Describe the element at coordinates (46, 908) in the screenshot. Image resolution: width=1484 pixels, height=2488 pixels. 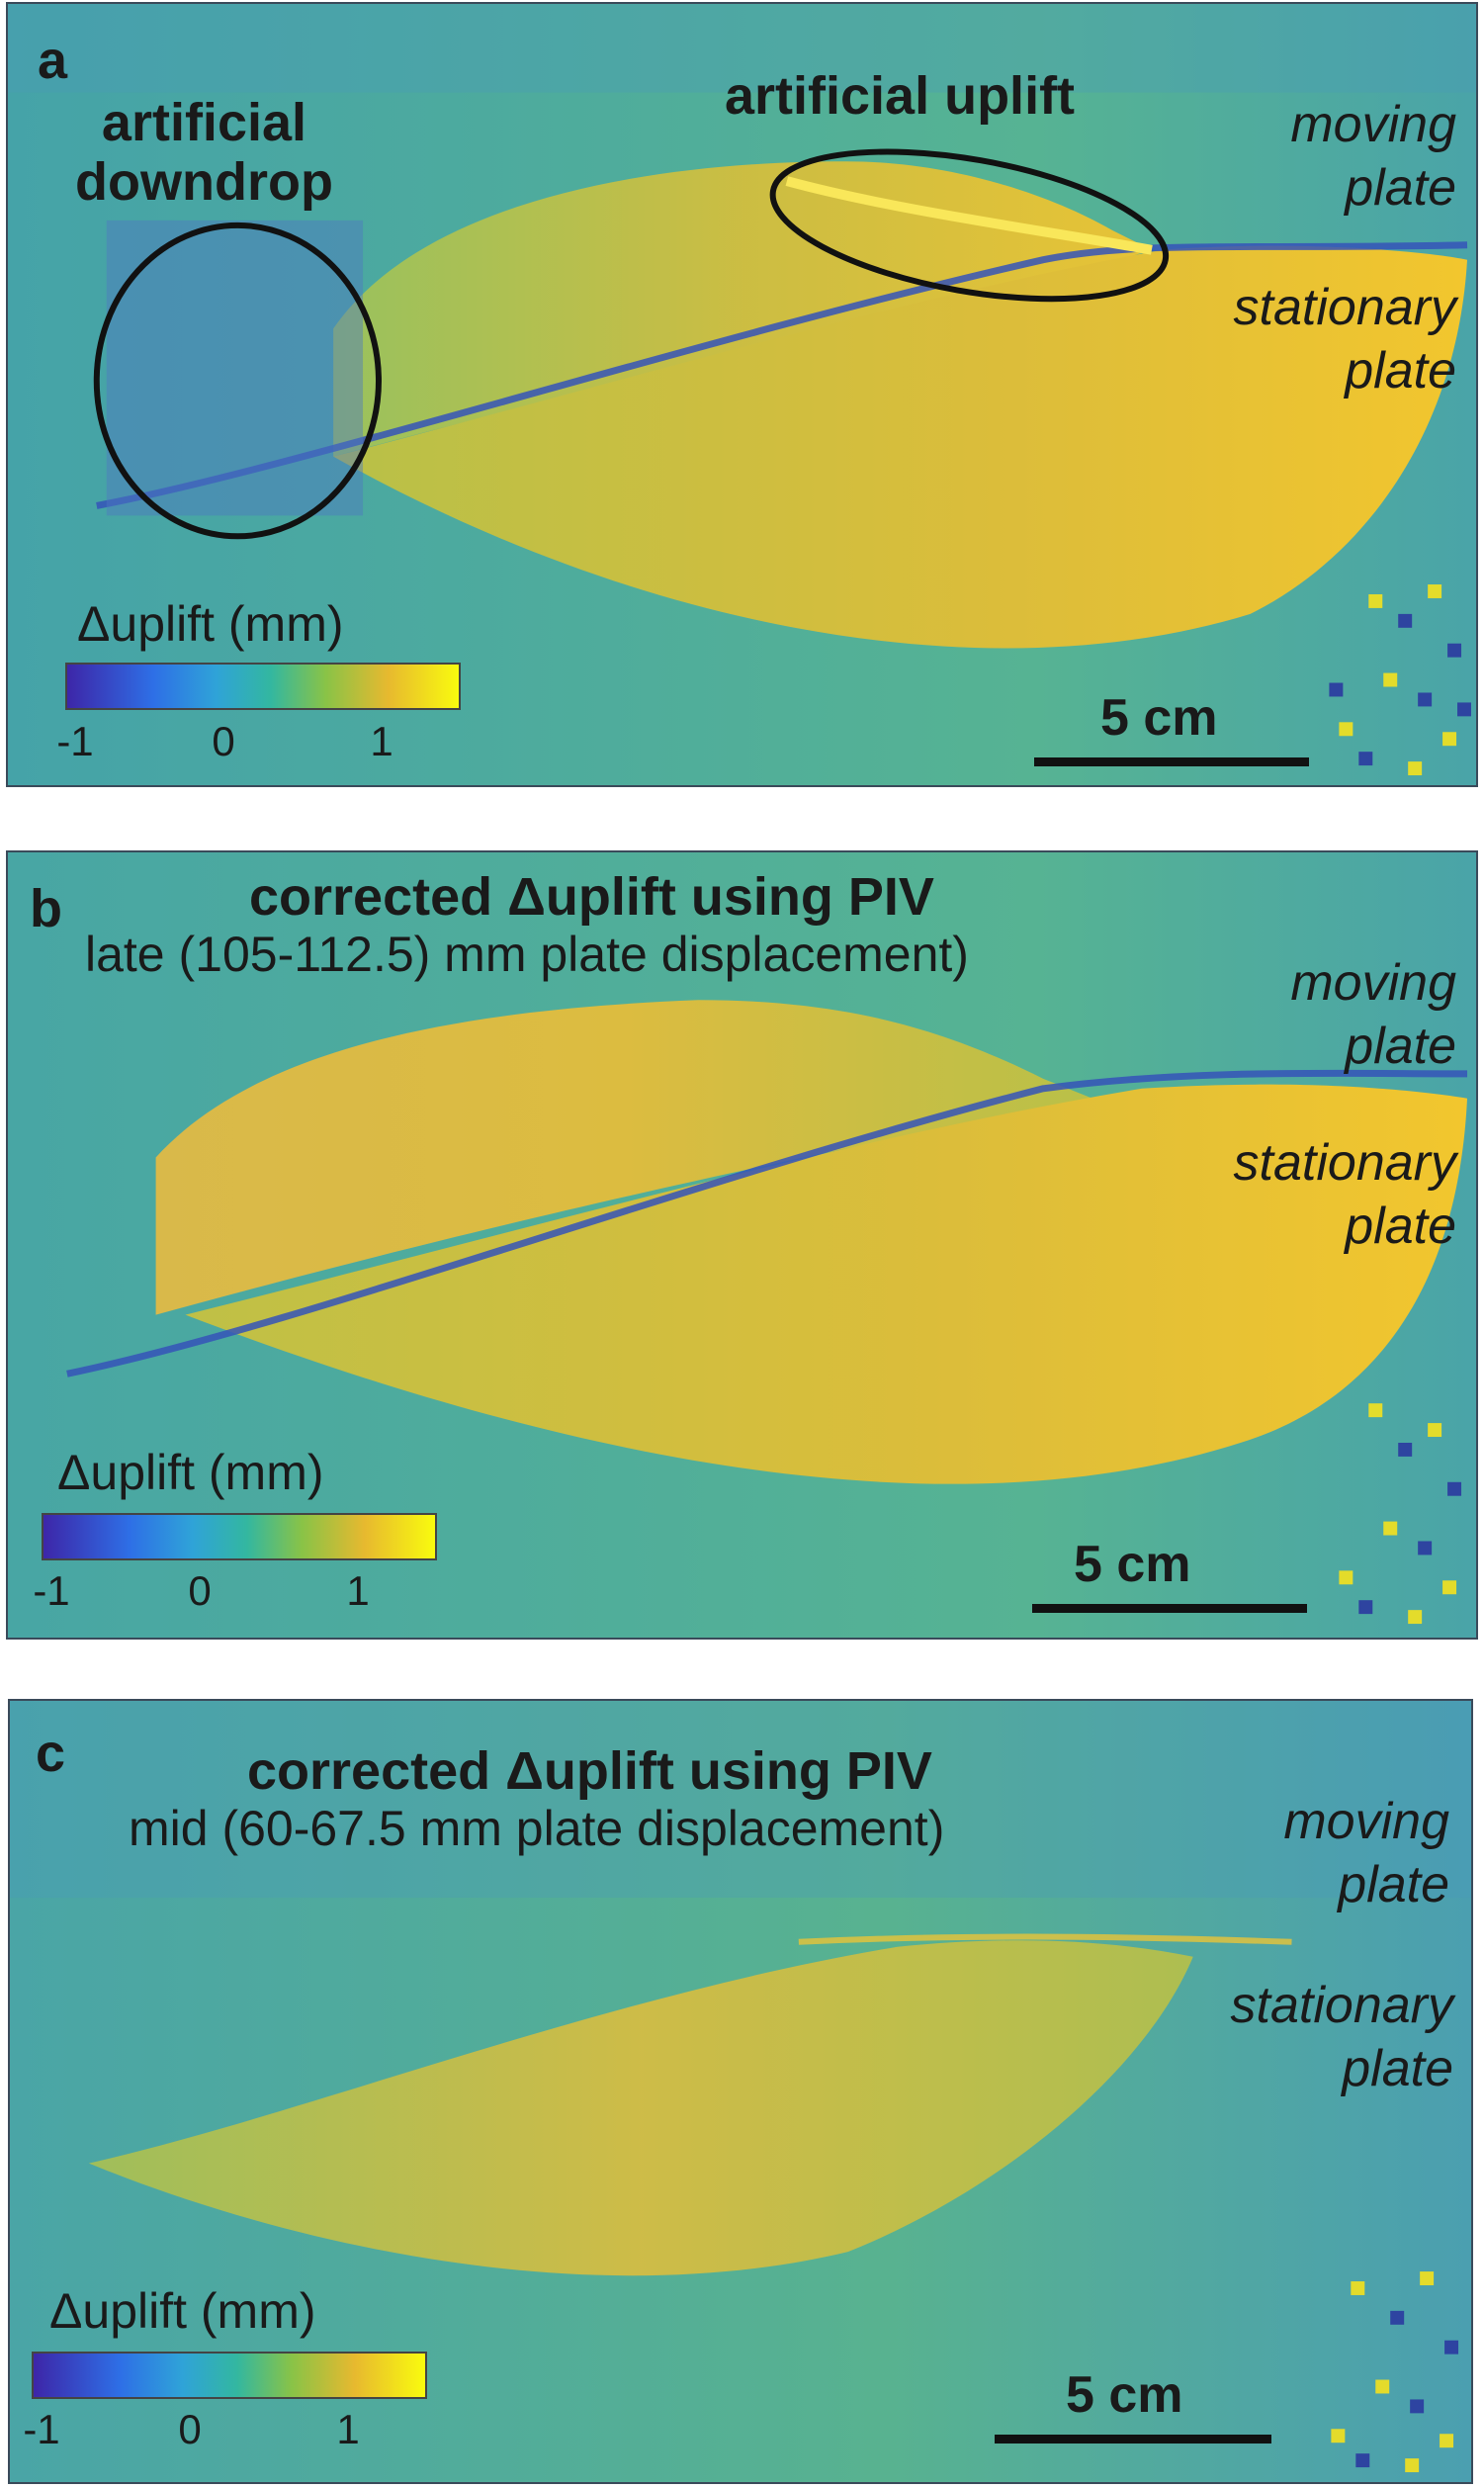
I see `panel-letter: b` at that location.